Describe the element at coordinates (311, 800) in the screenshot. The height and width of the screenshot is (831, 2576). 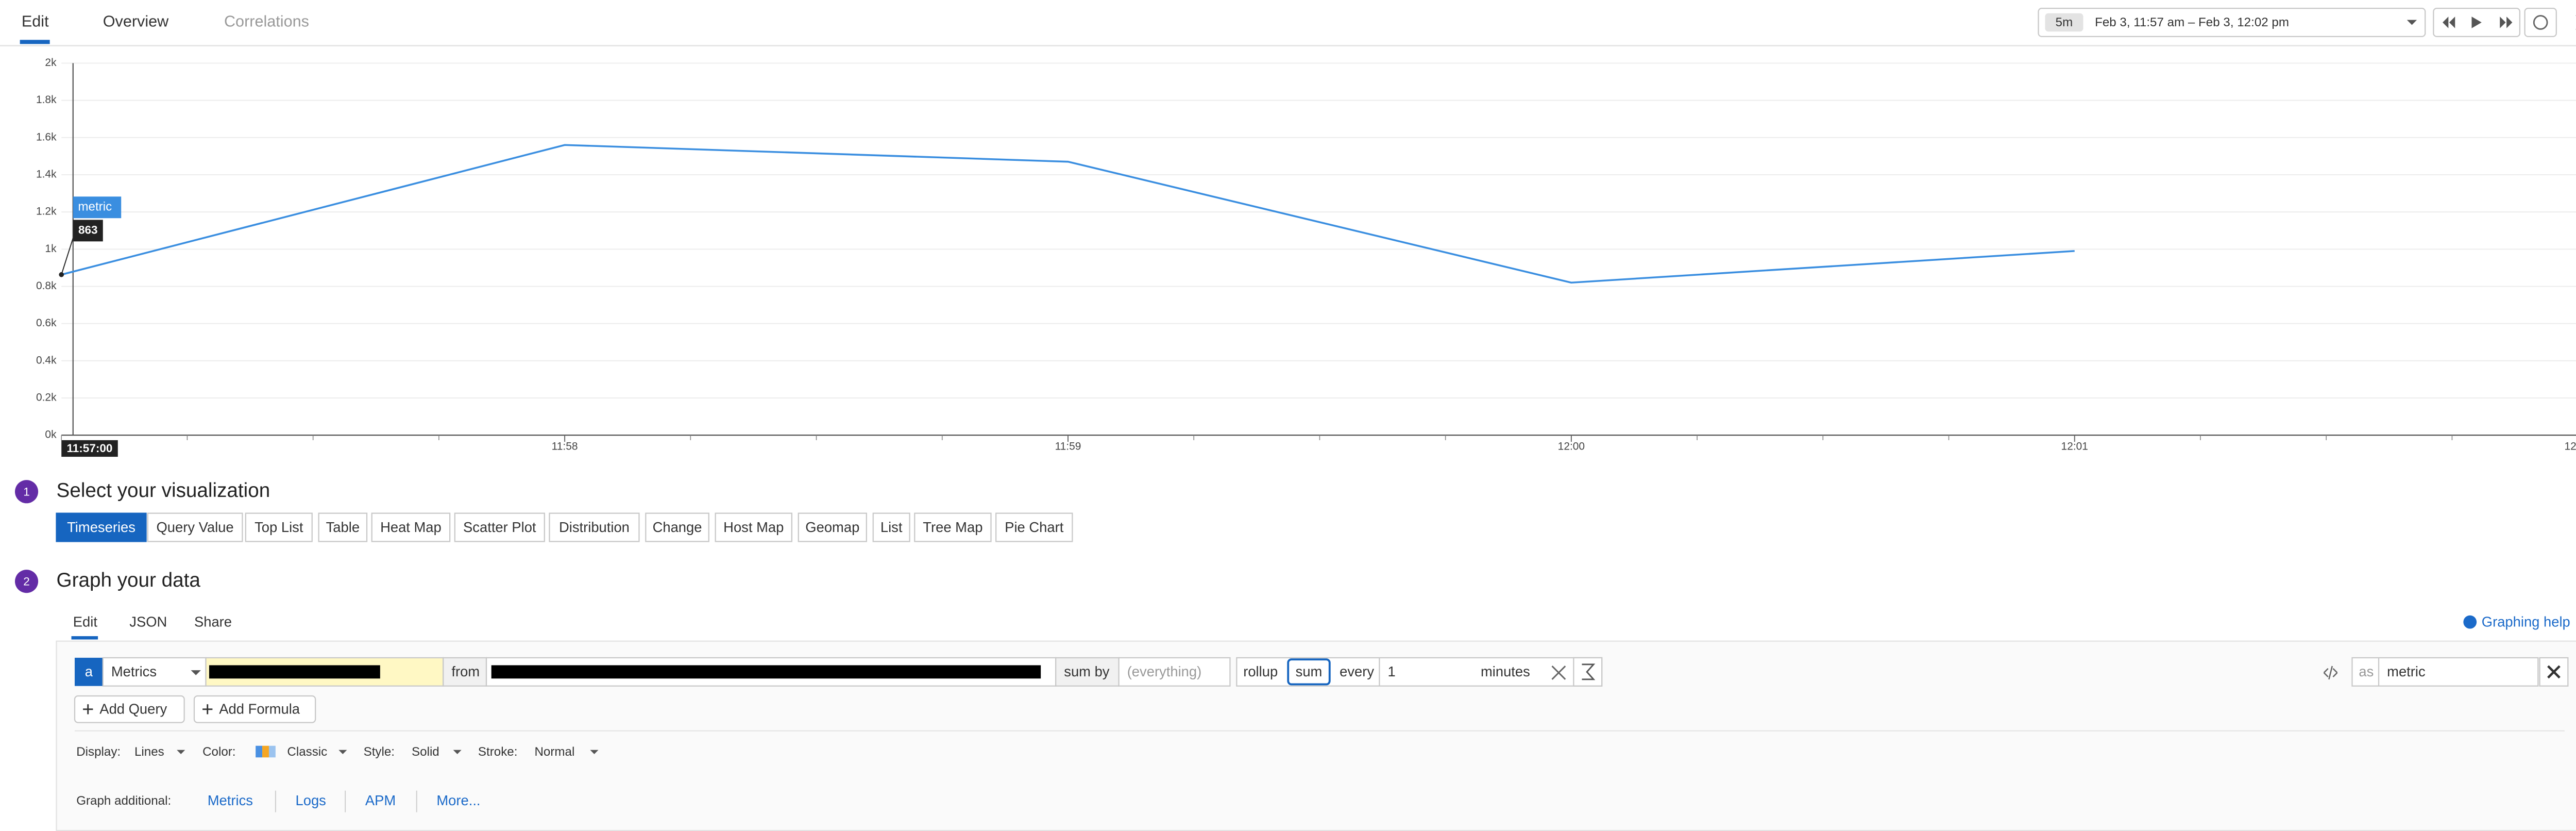
I see `additional-link: Logs` at that location.